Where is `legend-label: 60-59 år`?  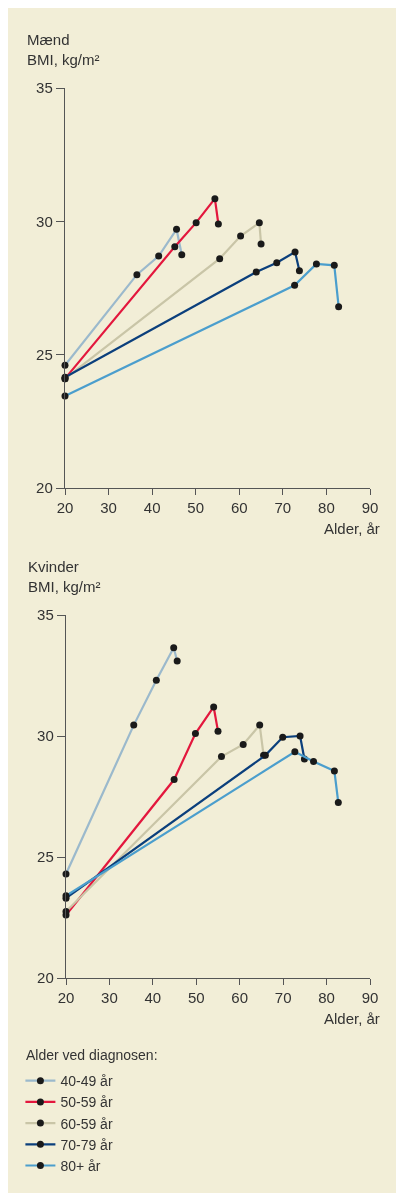 legend-label: 60-59 år is located at coordinates (86, 1123).